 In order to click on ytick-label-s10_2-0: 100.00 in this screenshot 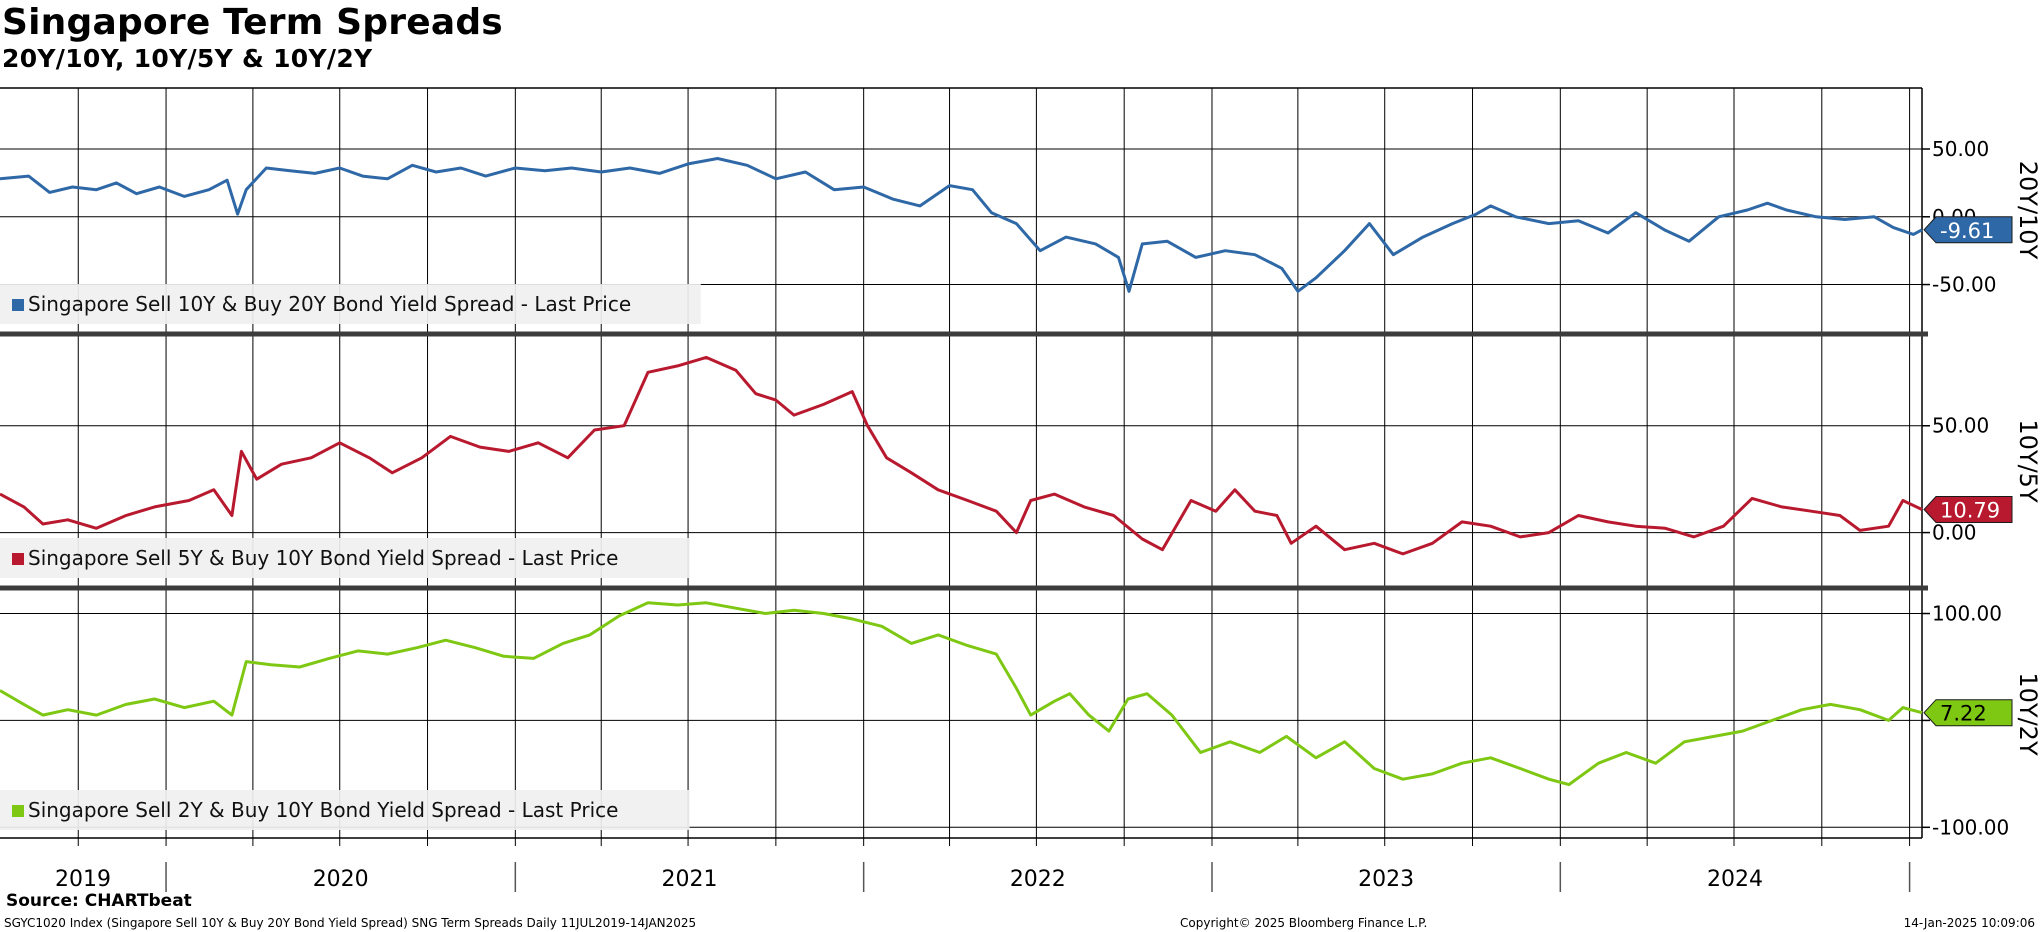, I will do `click(1967, 614)`.